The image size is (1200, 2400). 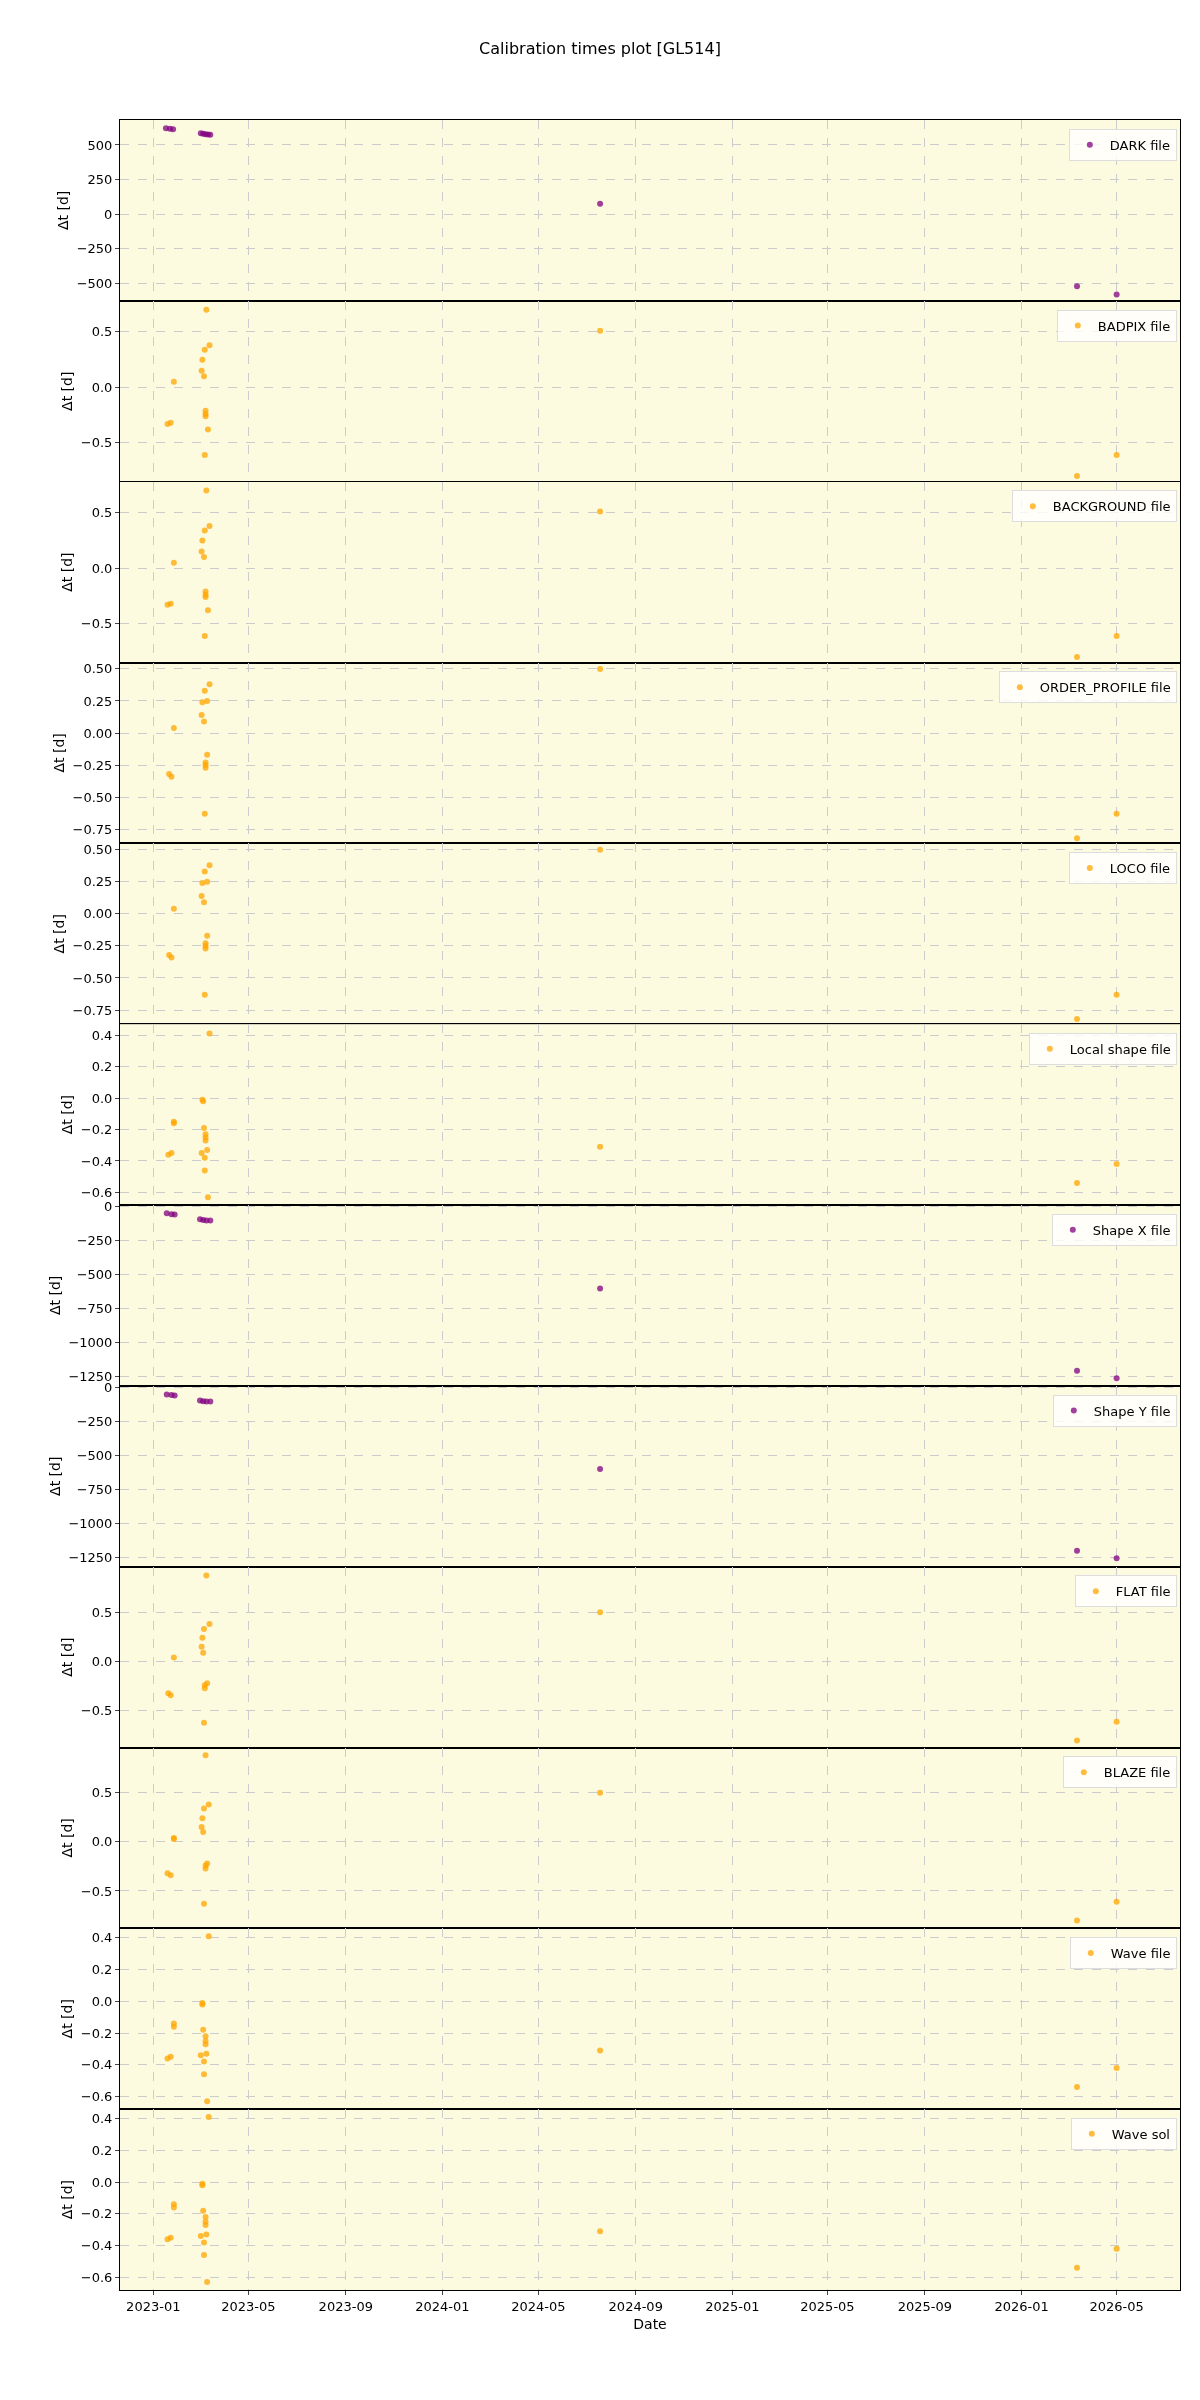 I want to click on legend-label: BLAZE file, so click(x=1137, y=1773).